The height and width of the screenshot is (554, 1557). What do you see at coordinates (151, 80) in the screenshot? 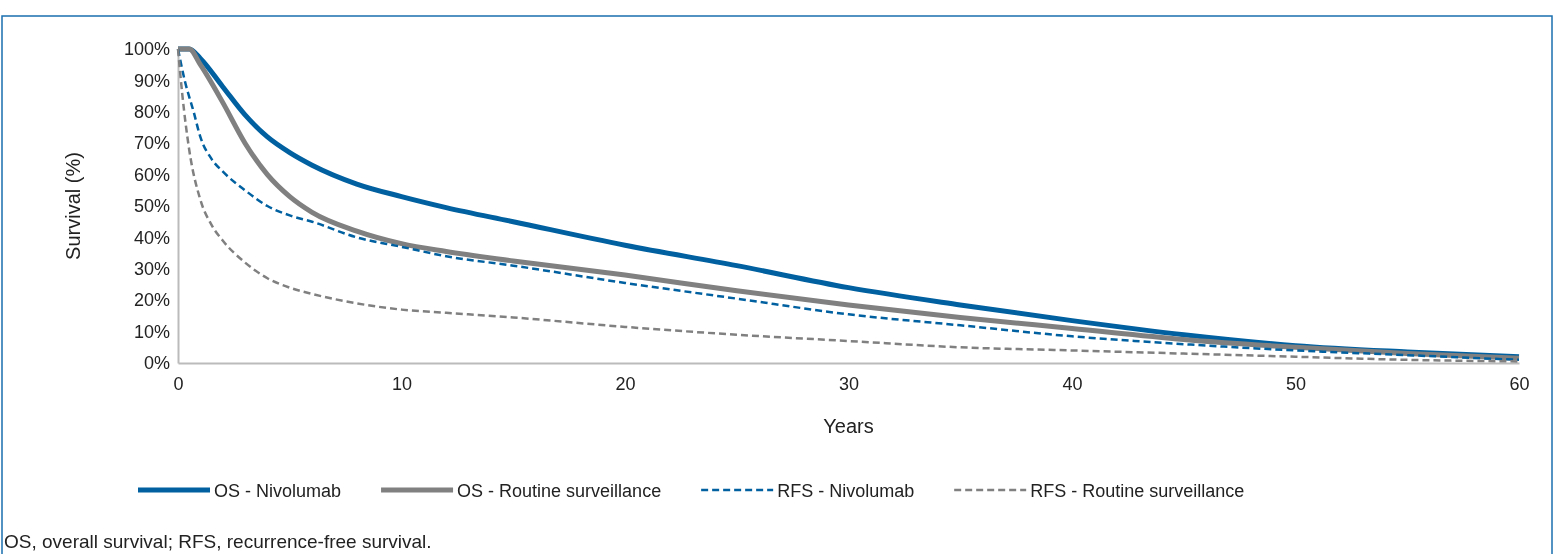
I see `y-tick-label: 90%` at bounding box center [151, 80].